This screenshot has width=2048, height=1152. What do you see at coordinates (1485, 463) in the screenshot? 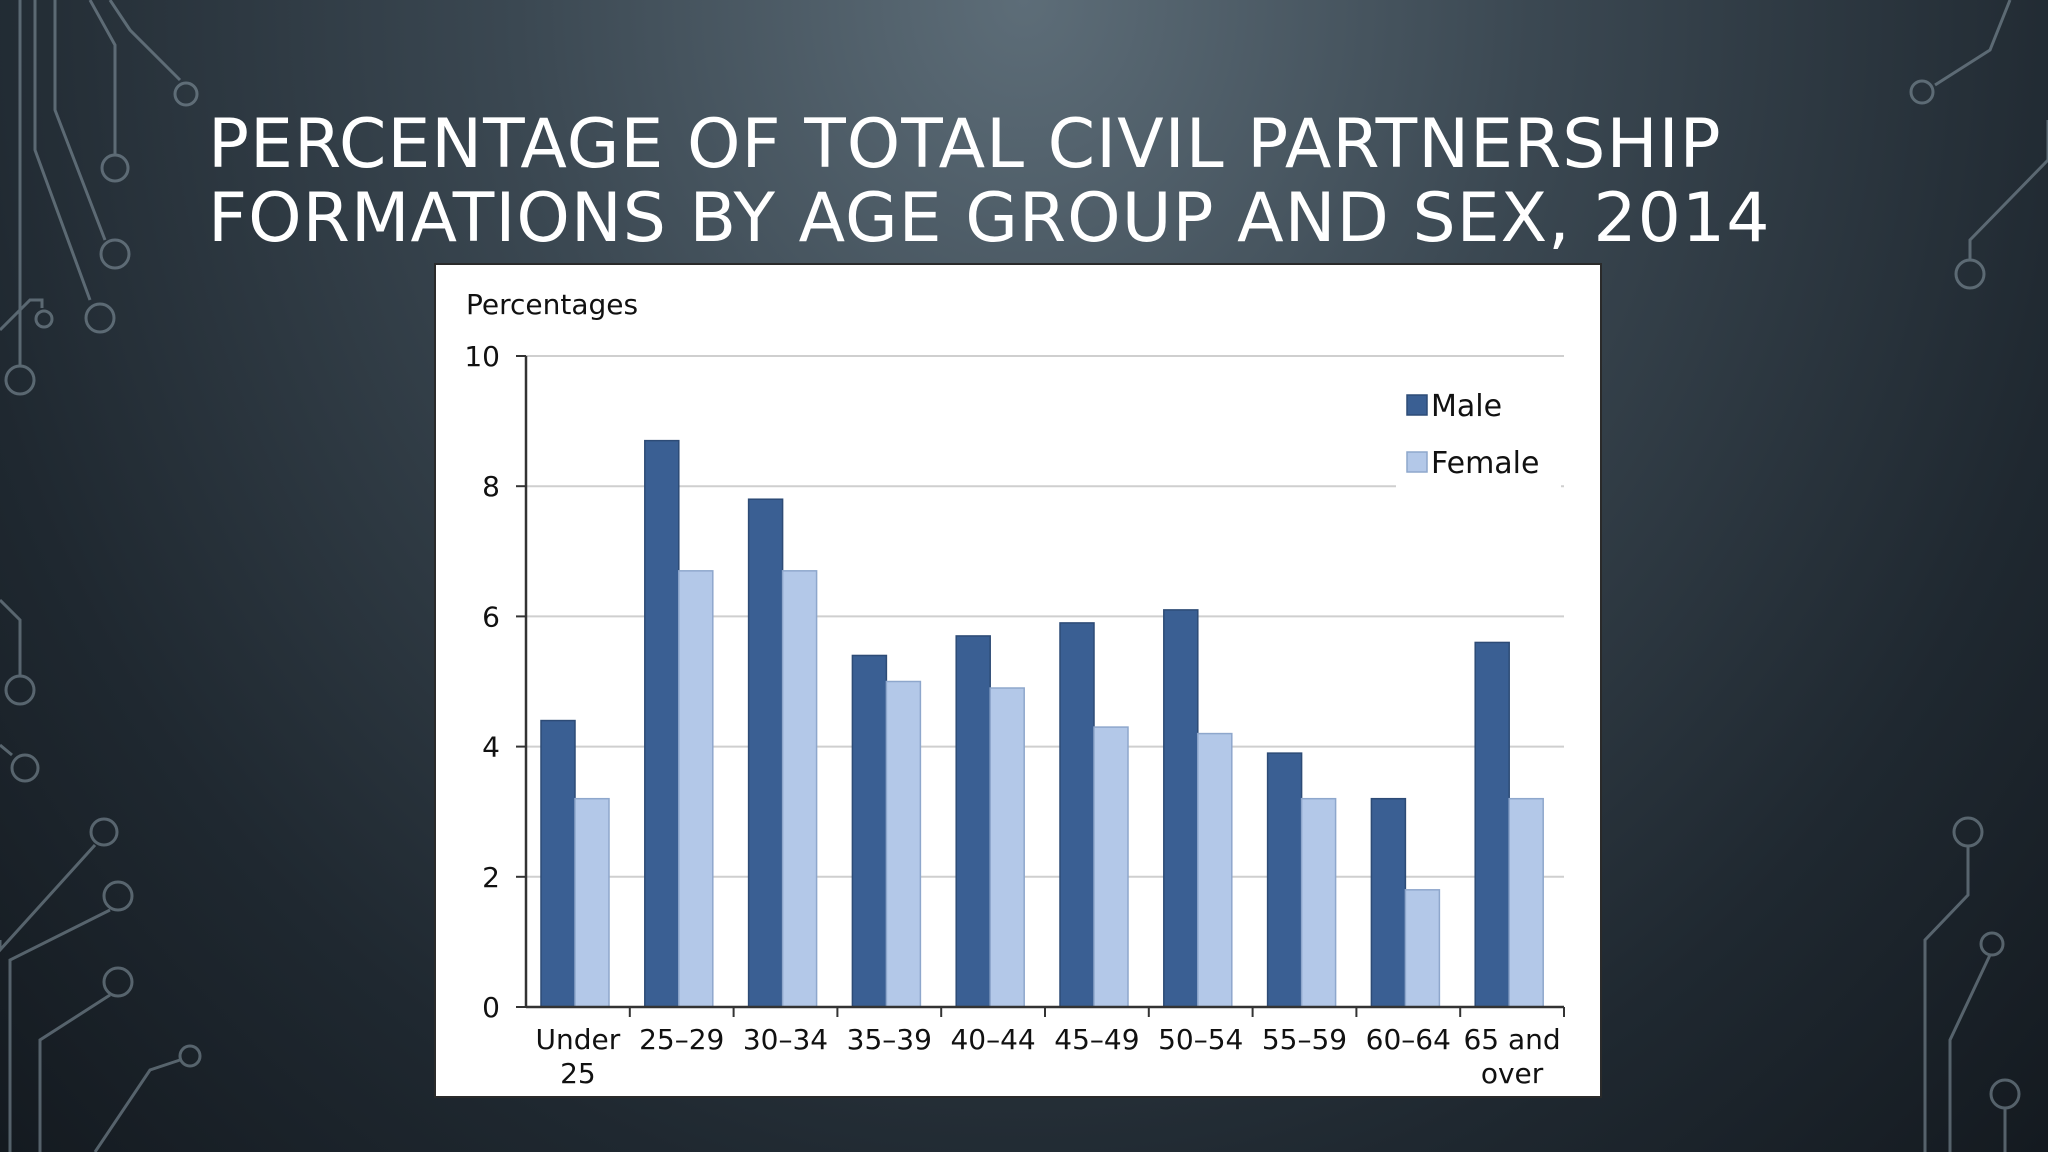
I see `legend-label-female: Female` at bounding box center [1485, 463].